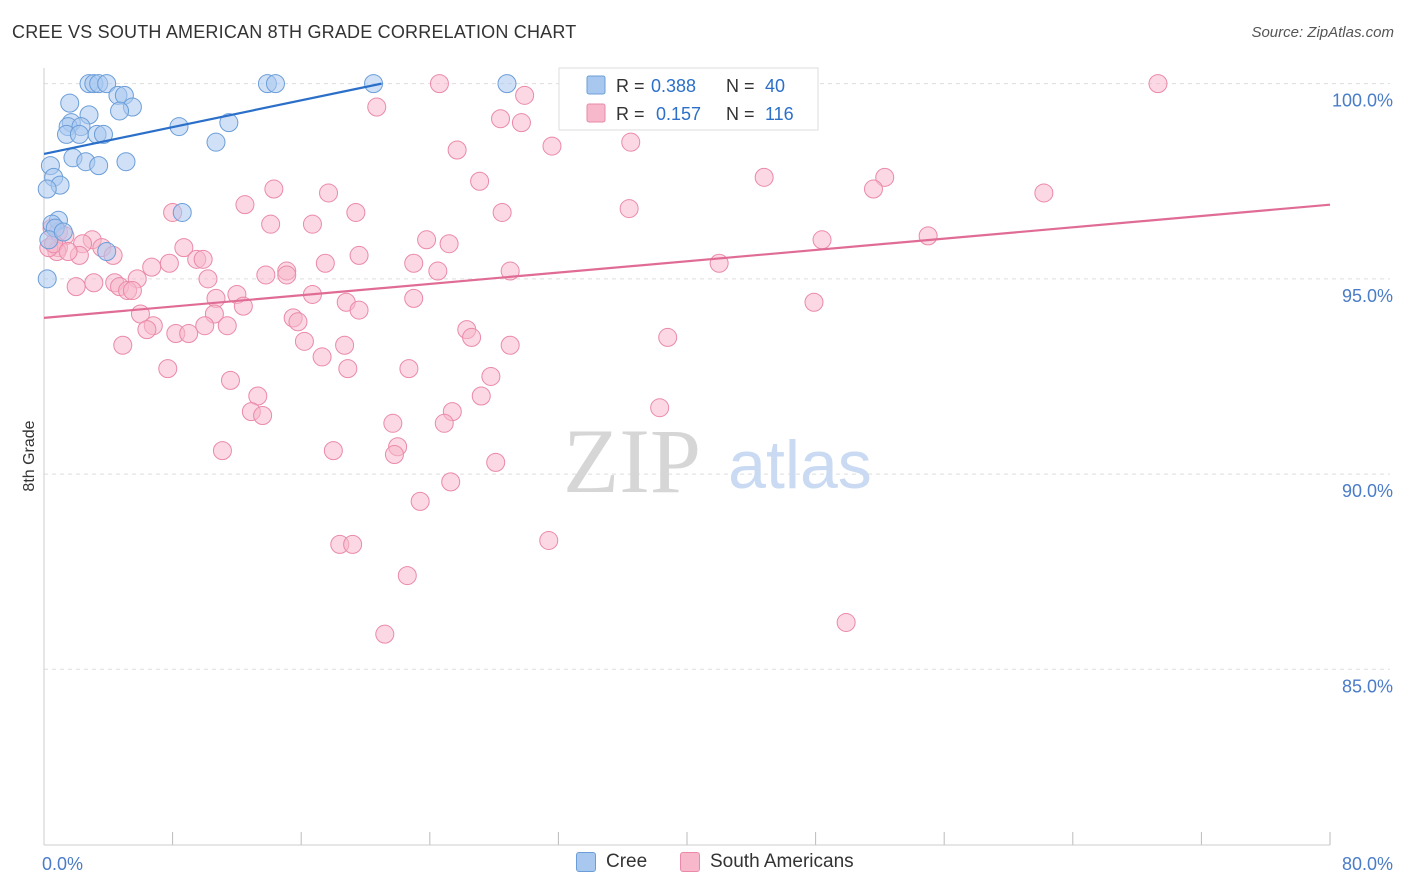 The height and width of the screenshot is (892, 1406). Describe the element at coordinates (611, 862) in the screenshot. I see `legend-item-cree: Cree` at that location.